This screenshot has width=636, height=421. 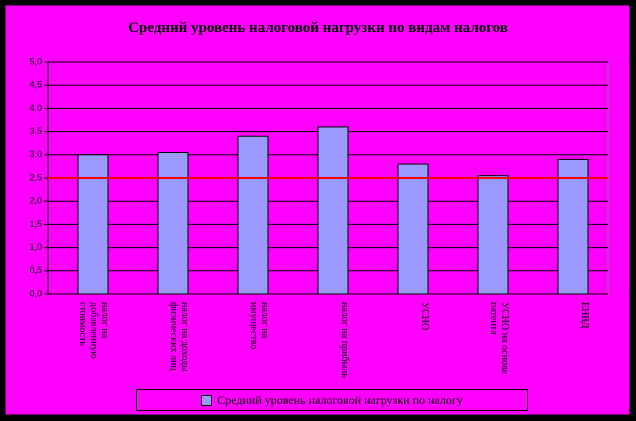 What do you see at coordinates (35, 85) in the screenshot?
I see `y-tick-label: 4,5` at bounding box center [35, 85].